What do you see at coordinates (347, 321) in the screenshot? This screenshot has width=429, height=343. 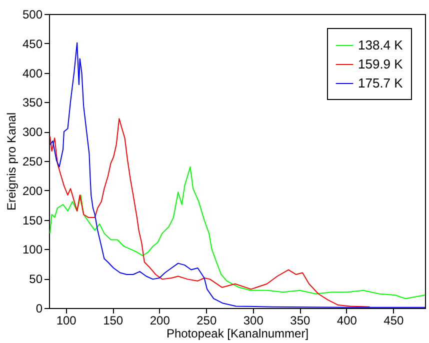 I see `x-tick-label: 400` at bounding box center [347, 321].